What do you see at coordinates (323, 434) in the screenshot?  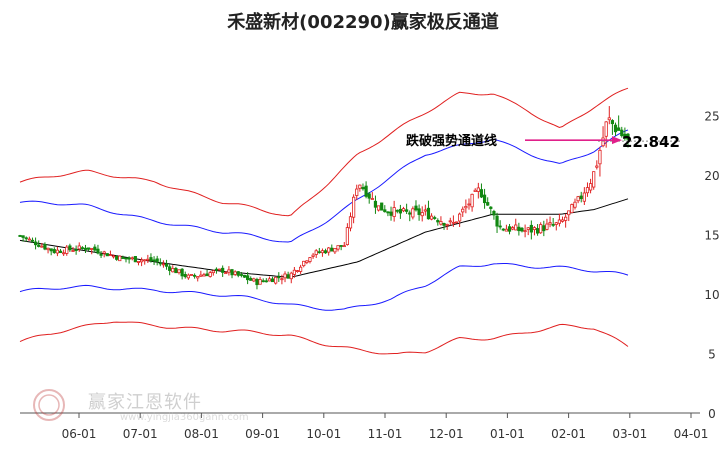 I see `x-tick-label: 10-01` at bounding box center [323, 434].